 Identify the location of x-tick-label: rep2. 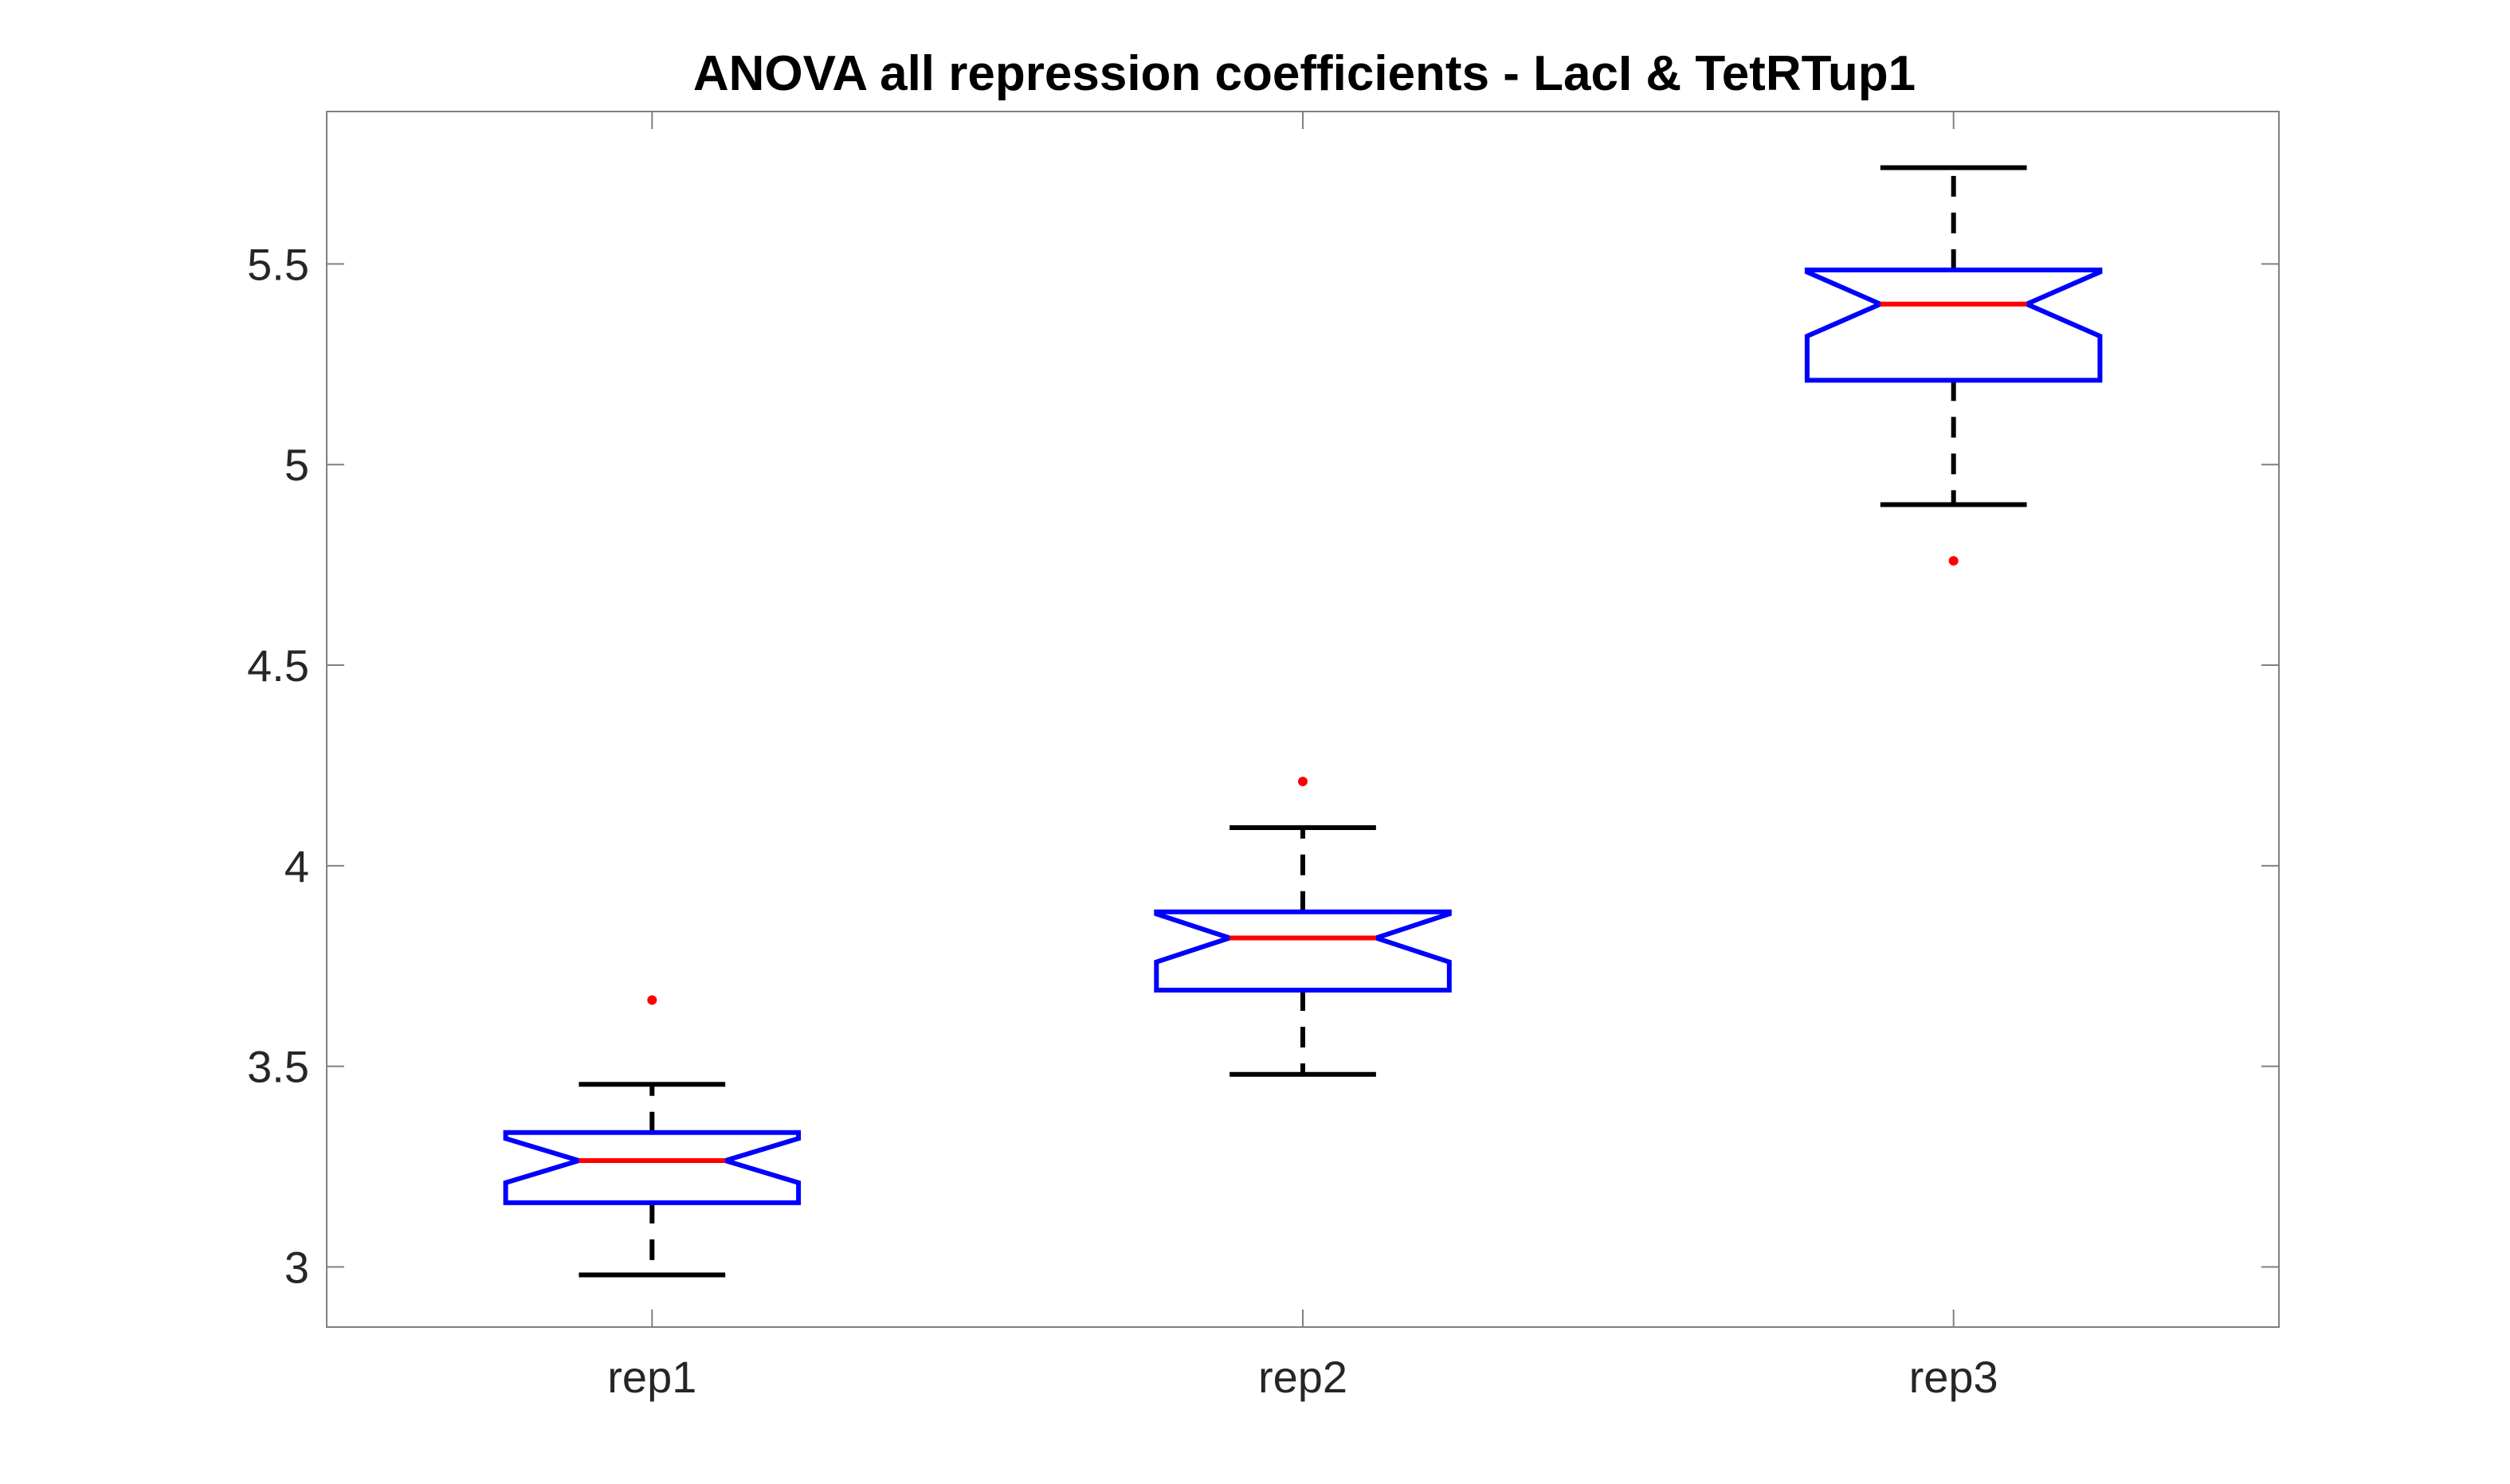
(1302, 1377).